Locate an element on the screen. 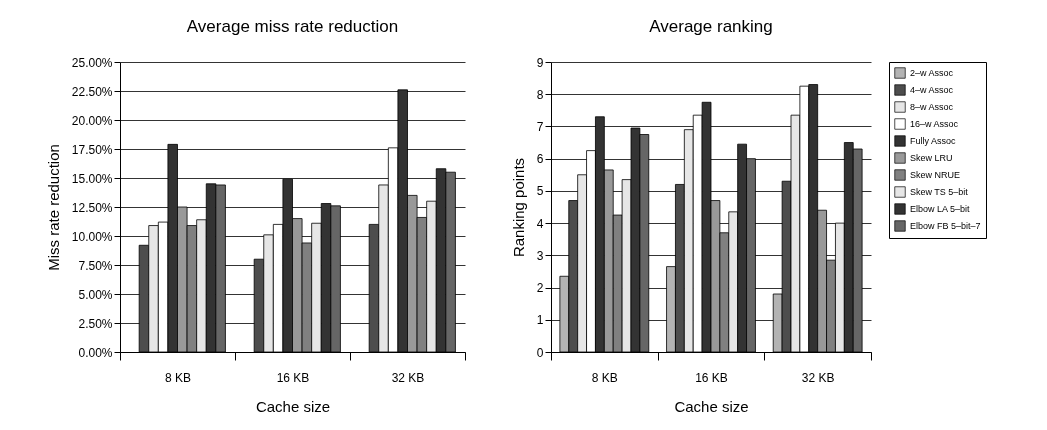  y-tick-label: 1 is located at coordinates (540, 320).